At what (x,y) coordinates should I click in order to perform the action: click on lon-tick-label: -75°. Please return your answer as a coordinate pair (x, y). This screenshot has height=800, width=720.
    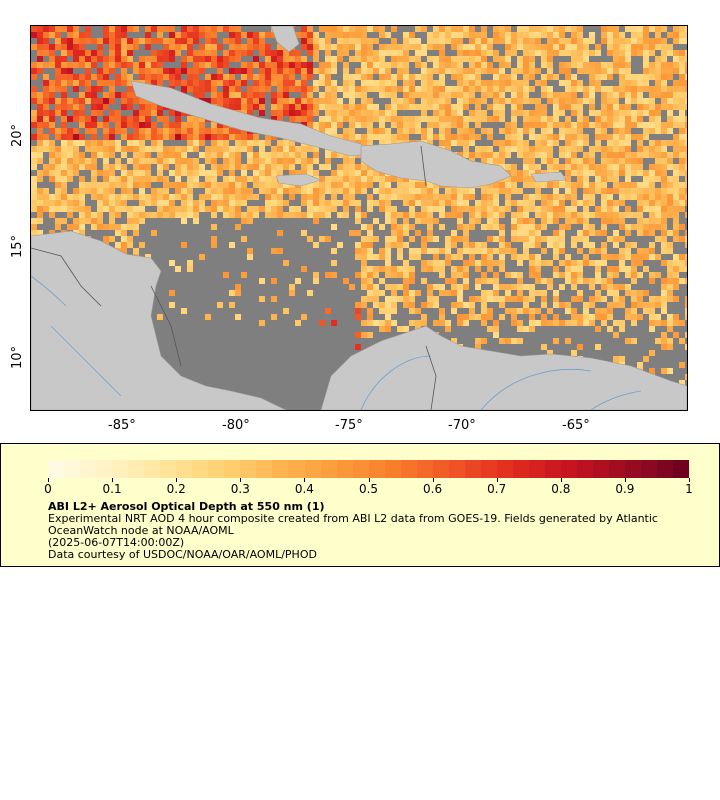
    Looking at the image, I should click on (349, 425).